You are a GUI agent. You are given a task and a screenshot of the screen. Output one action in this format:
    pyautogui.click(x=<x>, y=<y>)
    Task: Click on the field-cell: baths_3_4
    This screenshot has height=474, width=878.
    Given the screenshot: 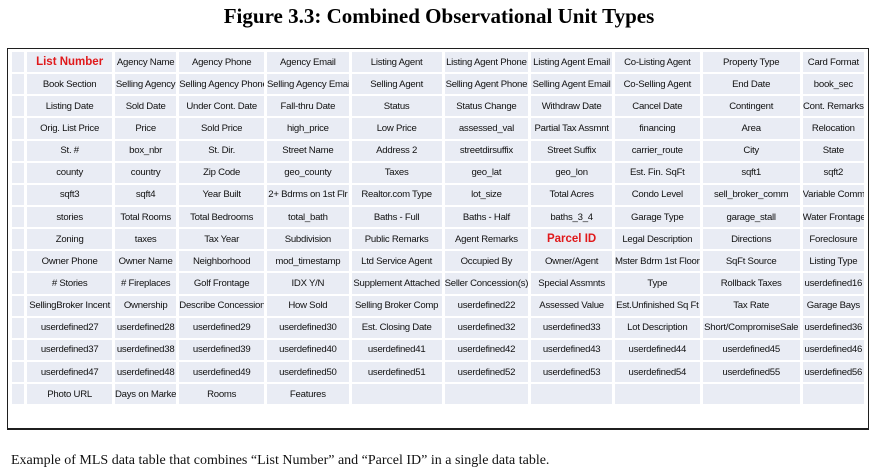 What is the action you would take?
    pyautogui.click(x=571, y=217)
    